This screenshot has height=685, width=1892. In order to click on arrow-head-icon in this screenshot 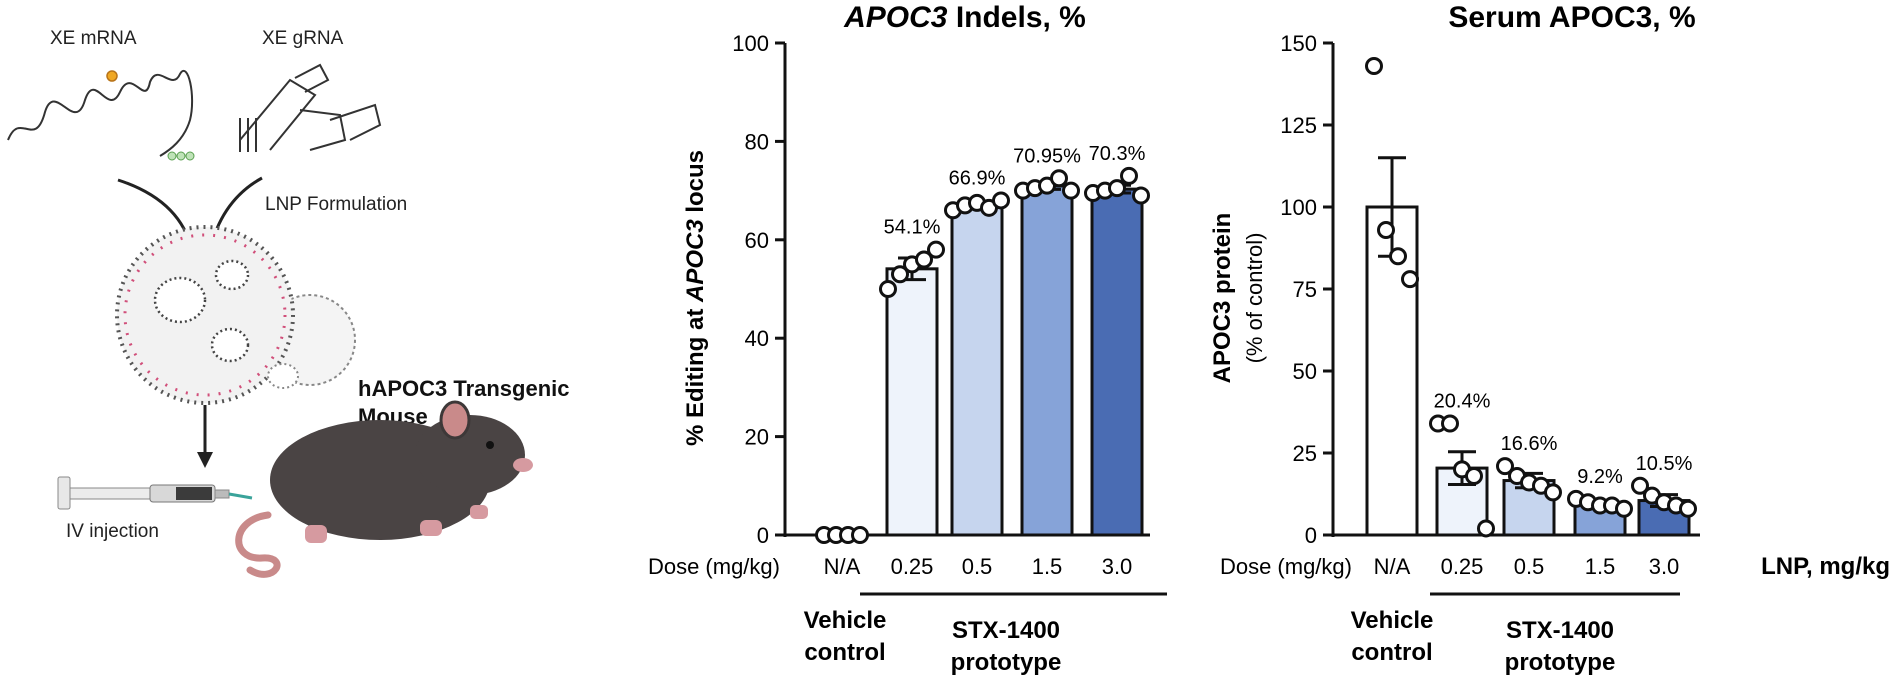, I will do `click(205, 460)`.